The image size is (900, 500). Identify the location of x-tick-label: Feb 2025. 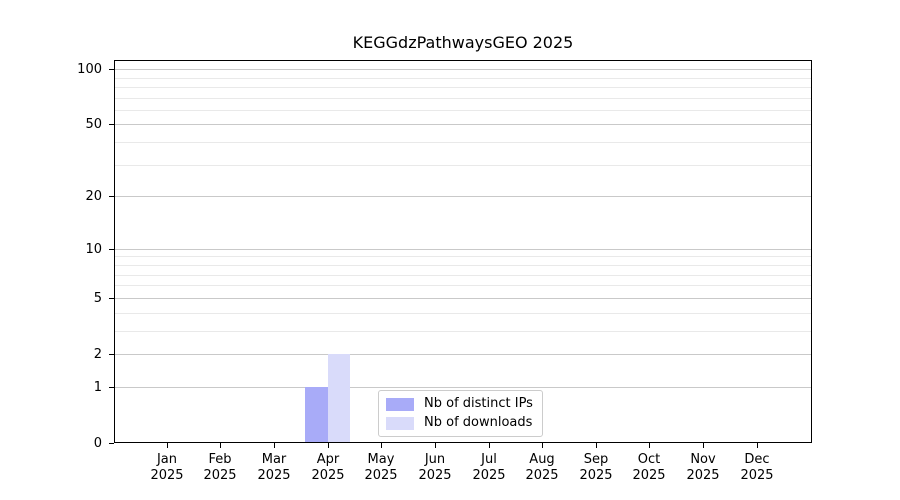
(220, 467).